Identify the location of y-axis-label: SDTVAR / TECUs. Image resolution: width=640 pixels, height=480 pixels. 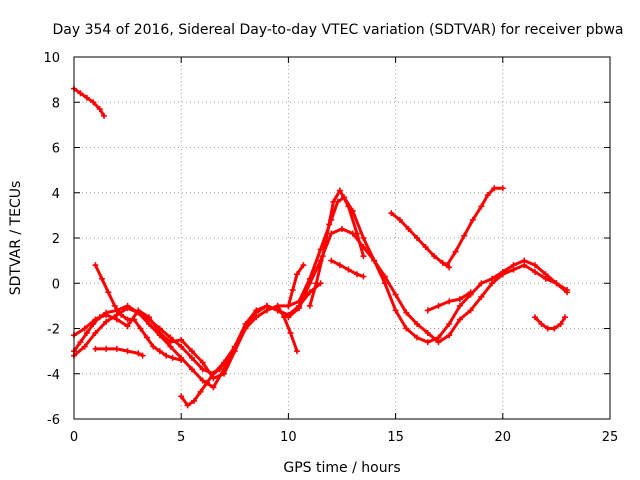
(16, 238).